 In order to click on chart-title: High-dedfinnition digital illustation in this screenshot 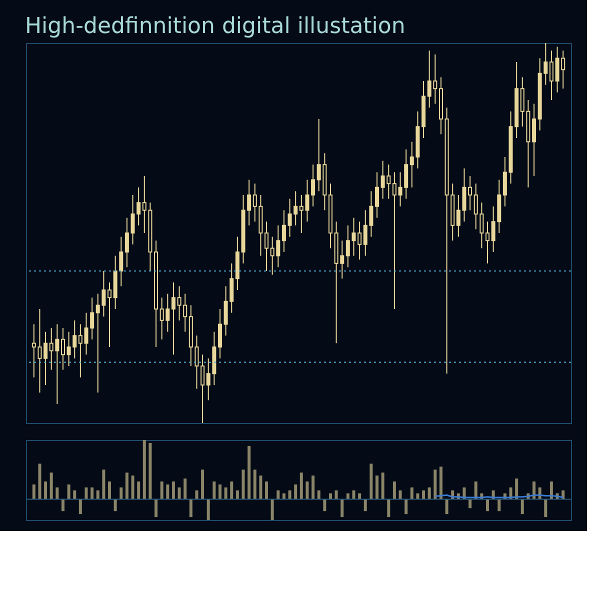, I will do `click(215, 26)`.